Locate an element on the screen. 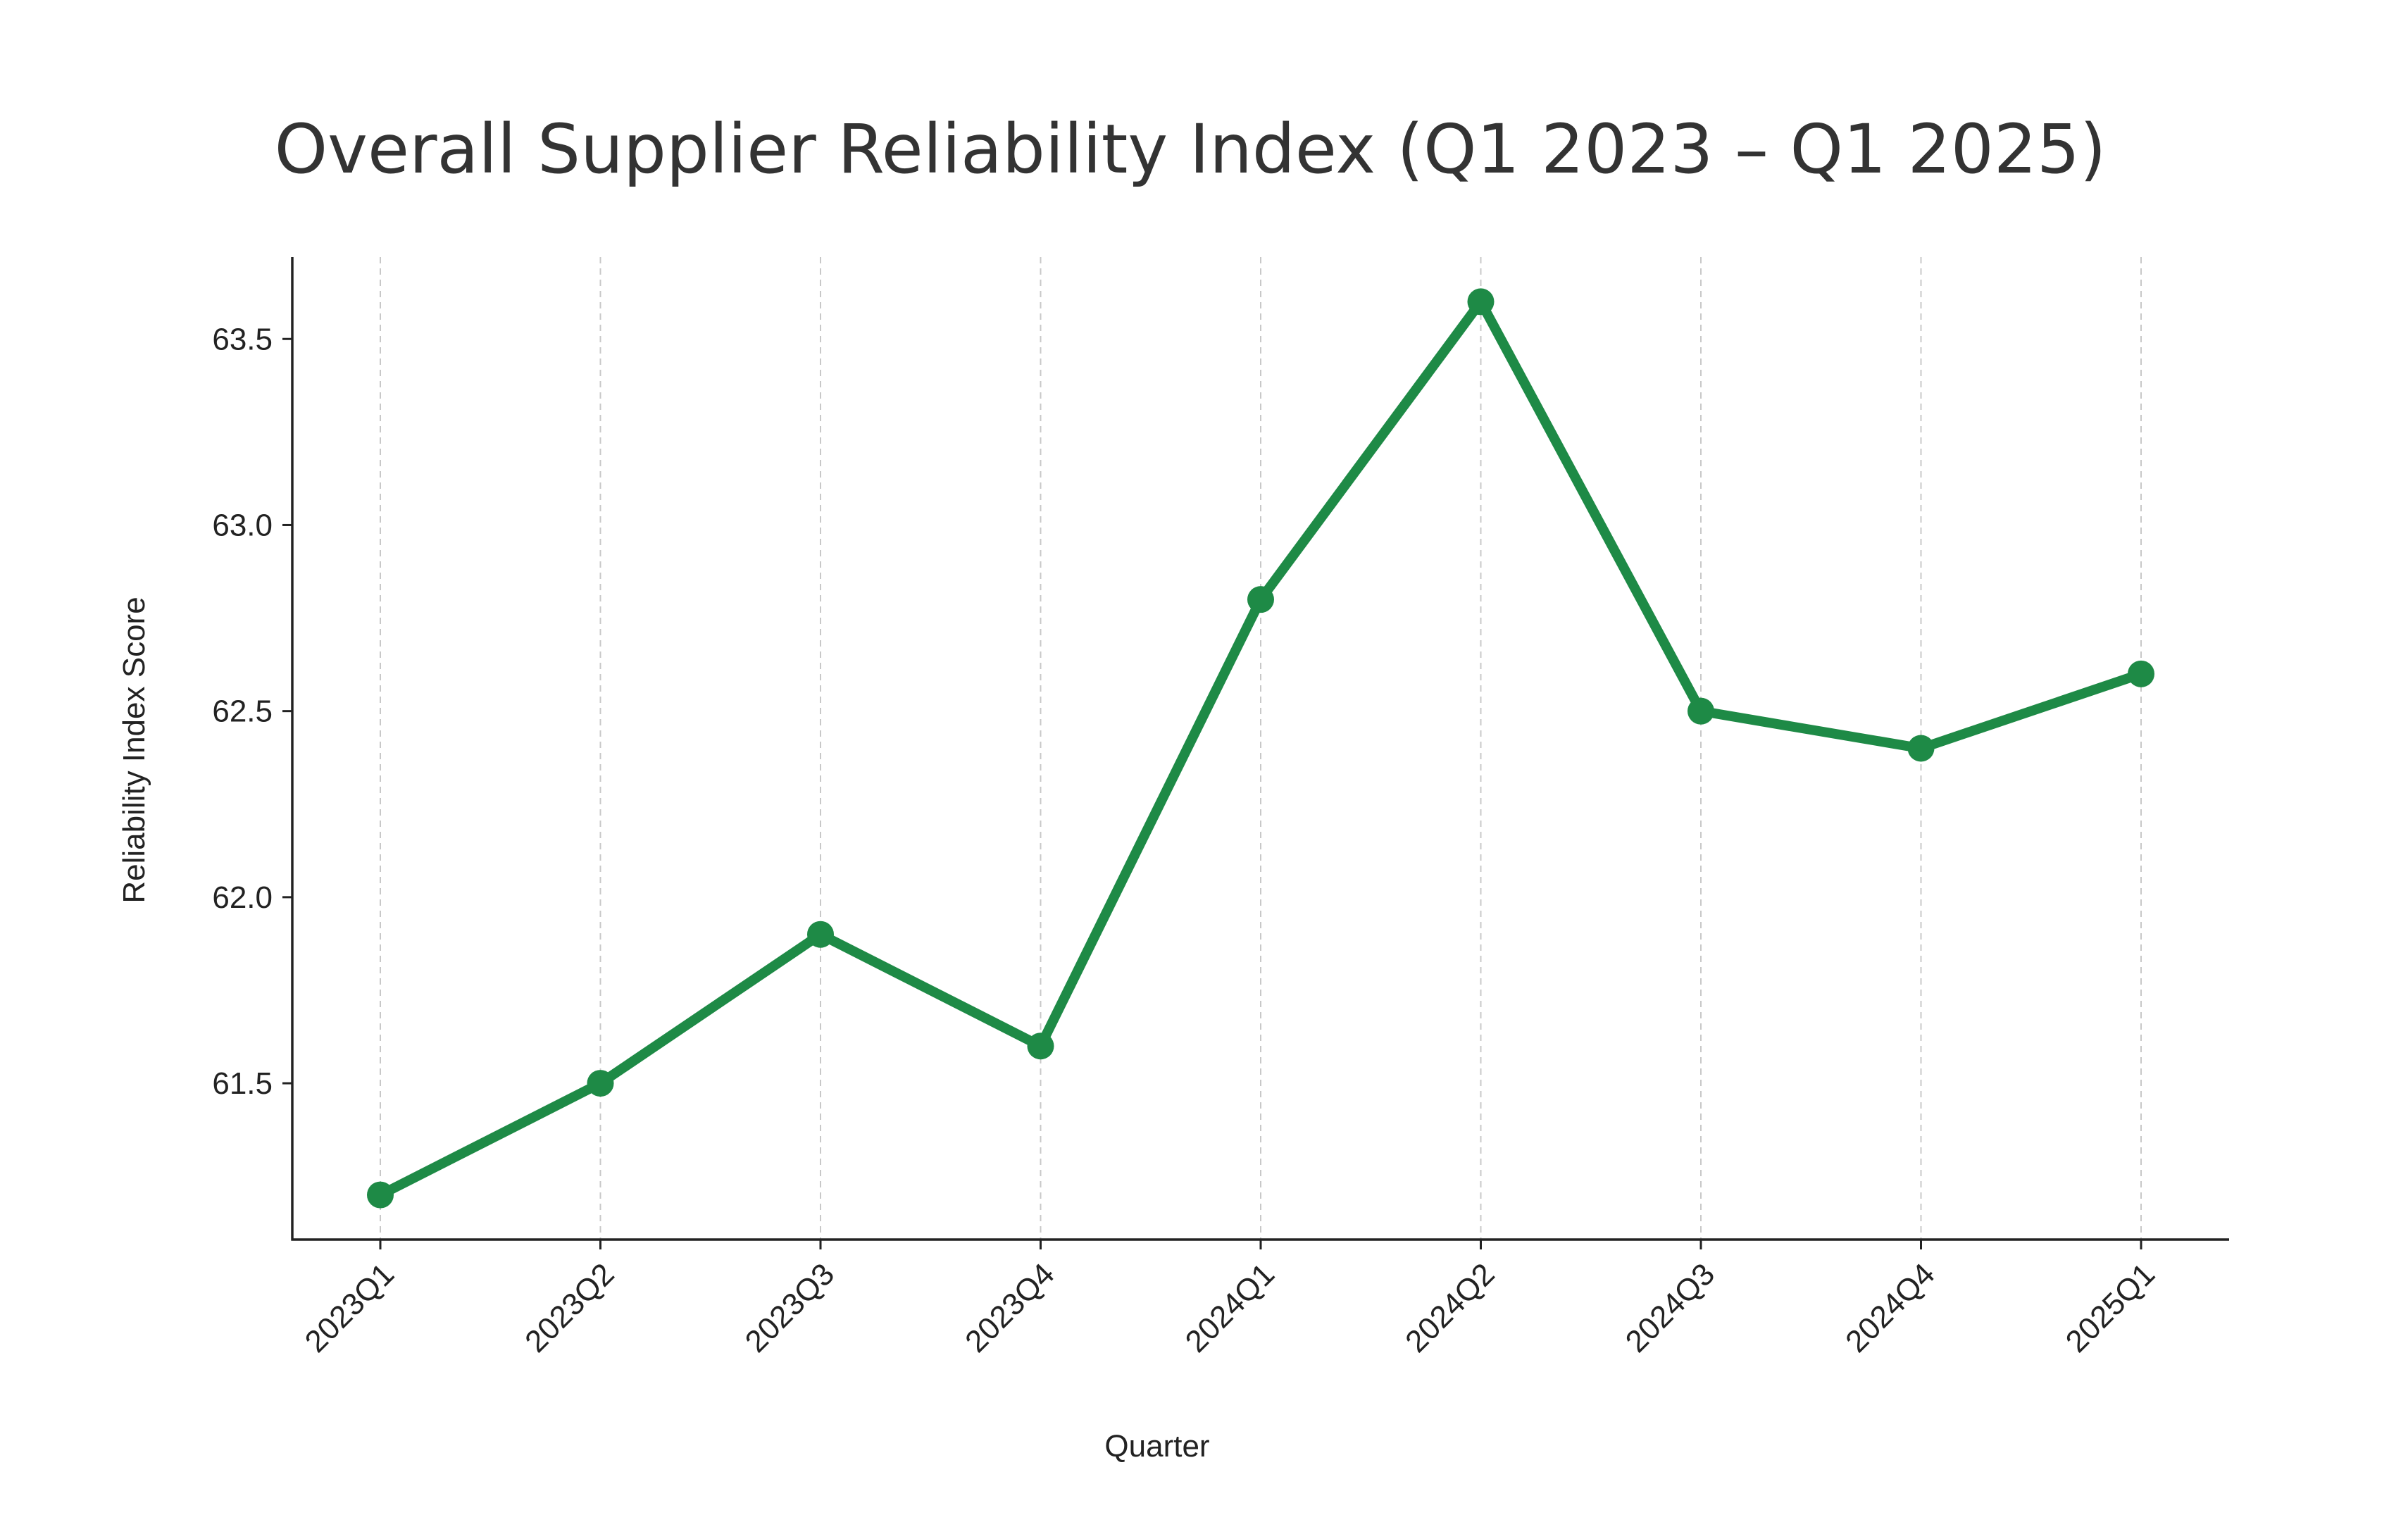 This screenshot has height=1522, width=2408. x-tick-label: 2023Q2 is located at coordinates (569, 1307).